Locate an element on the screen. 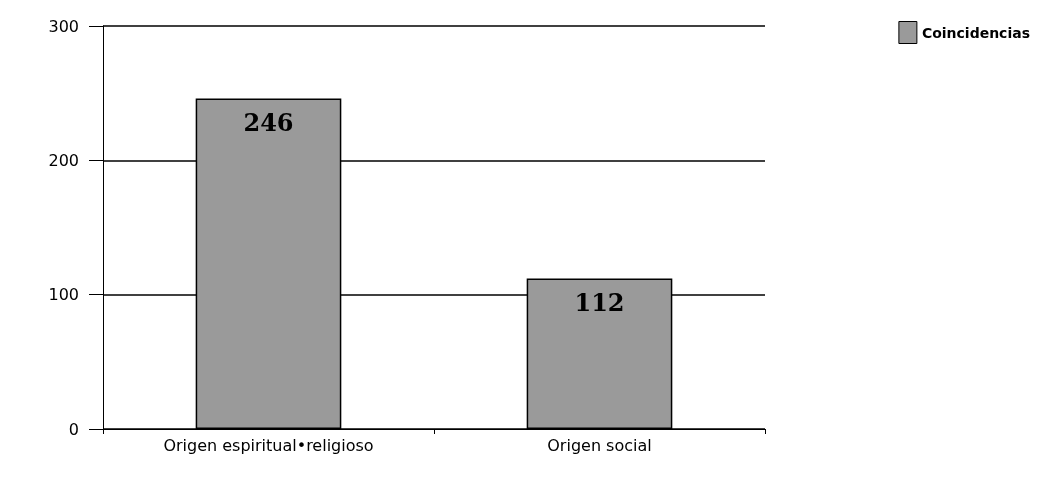  x-tick-label: Origen espiritual•religioso is located at coordinates (268, 445).